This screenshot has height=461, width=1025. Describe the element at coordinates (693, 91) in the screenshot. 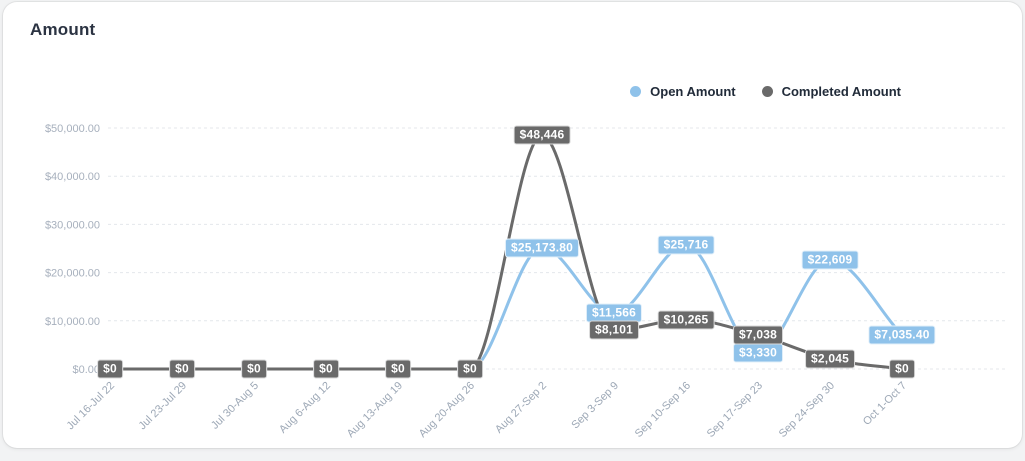

I see `open-amount-legend-label: Open Amount` at that location.